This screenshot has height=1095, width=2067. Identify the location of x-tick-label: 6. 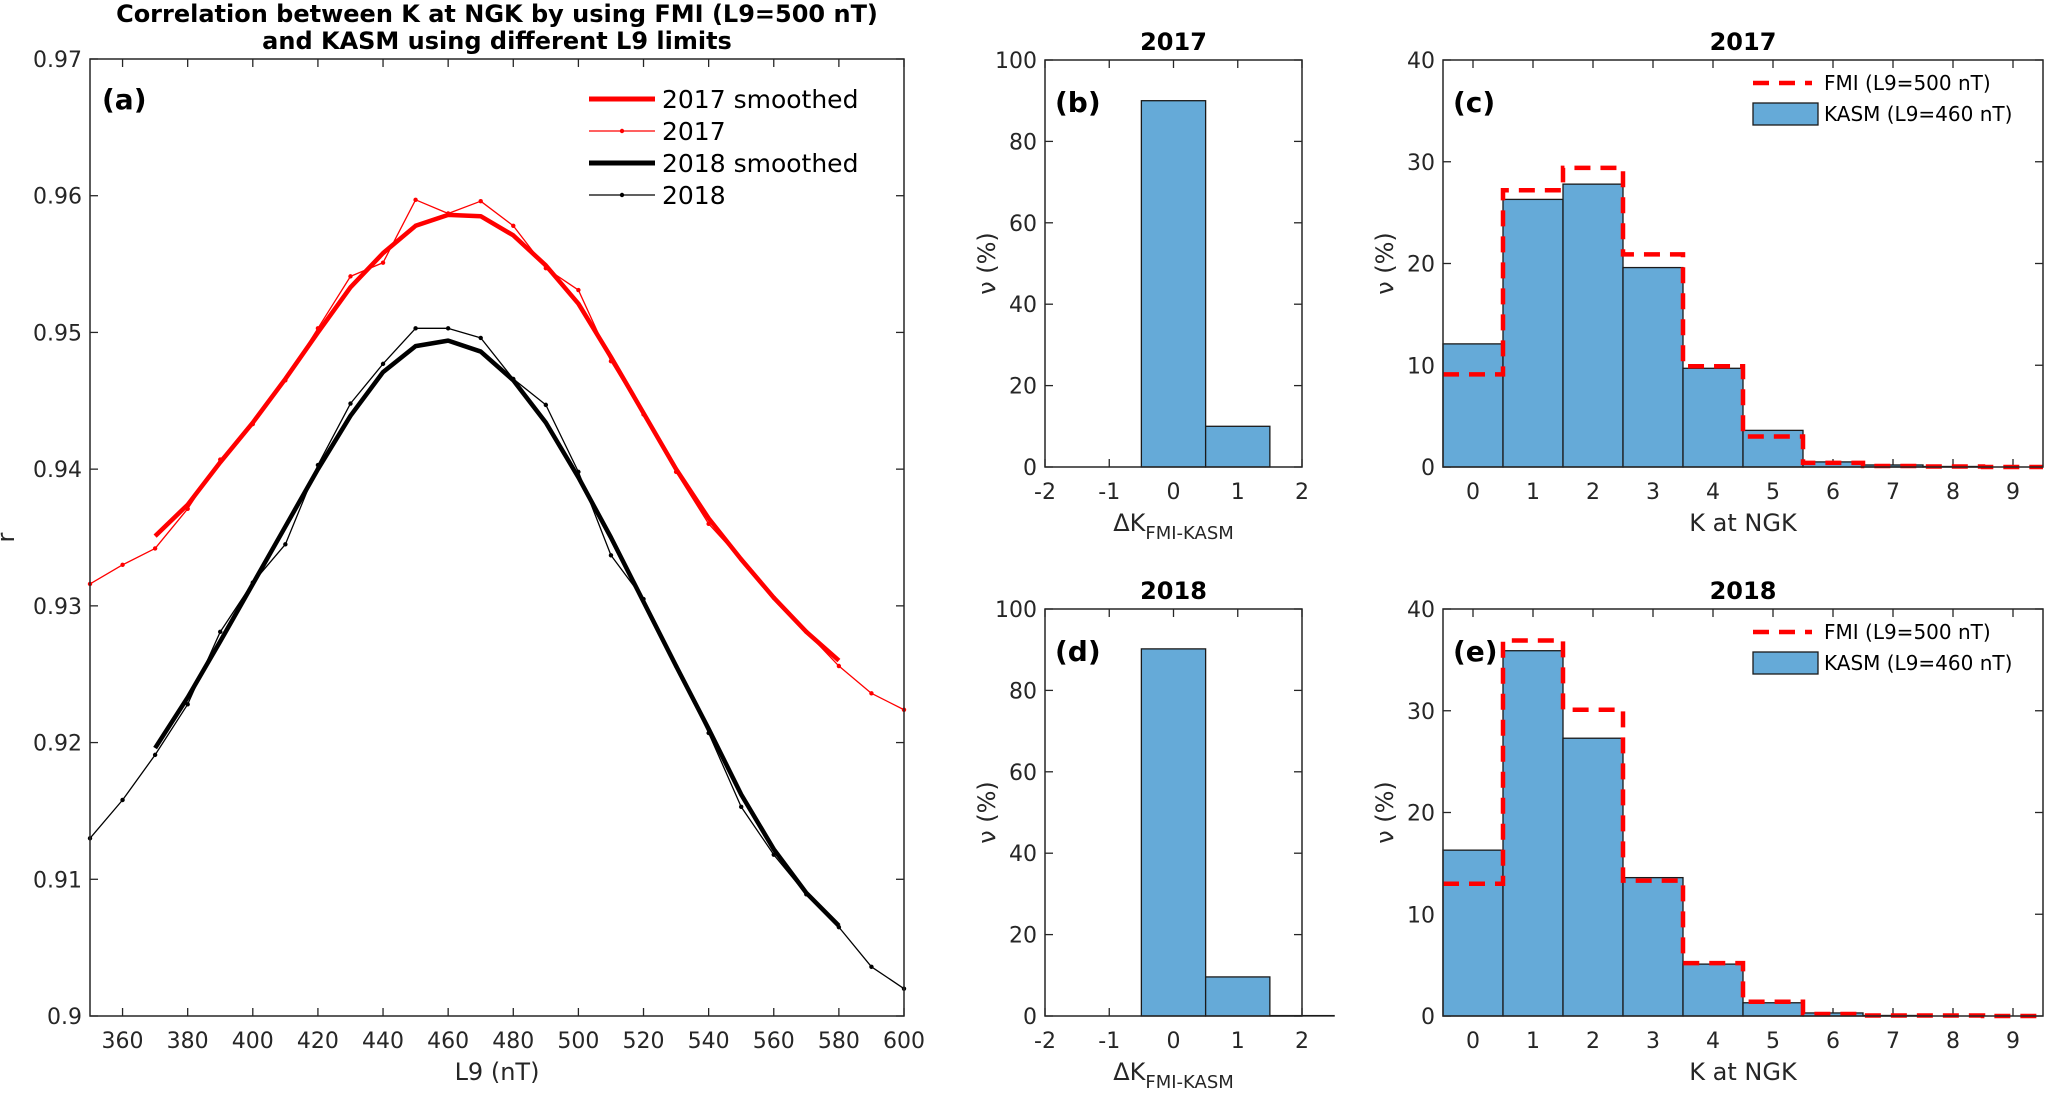
(1833, 492).